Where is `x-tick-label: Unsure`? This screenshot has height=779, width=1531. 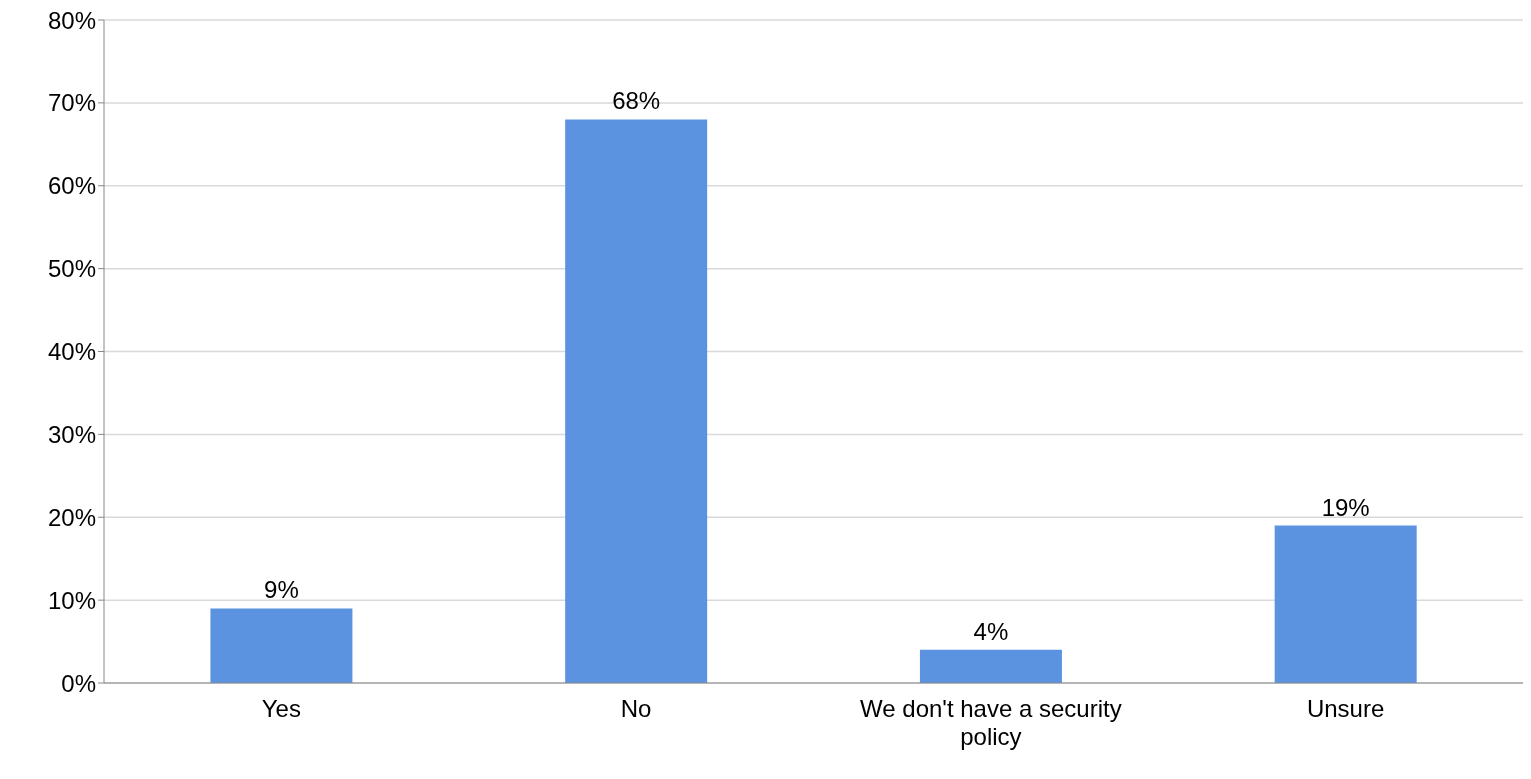
x-tick-label: Unsure is located at coordinates (1345, 708).